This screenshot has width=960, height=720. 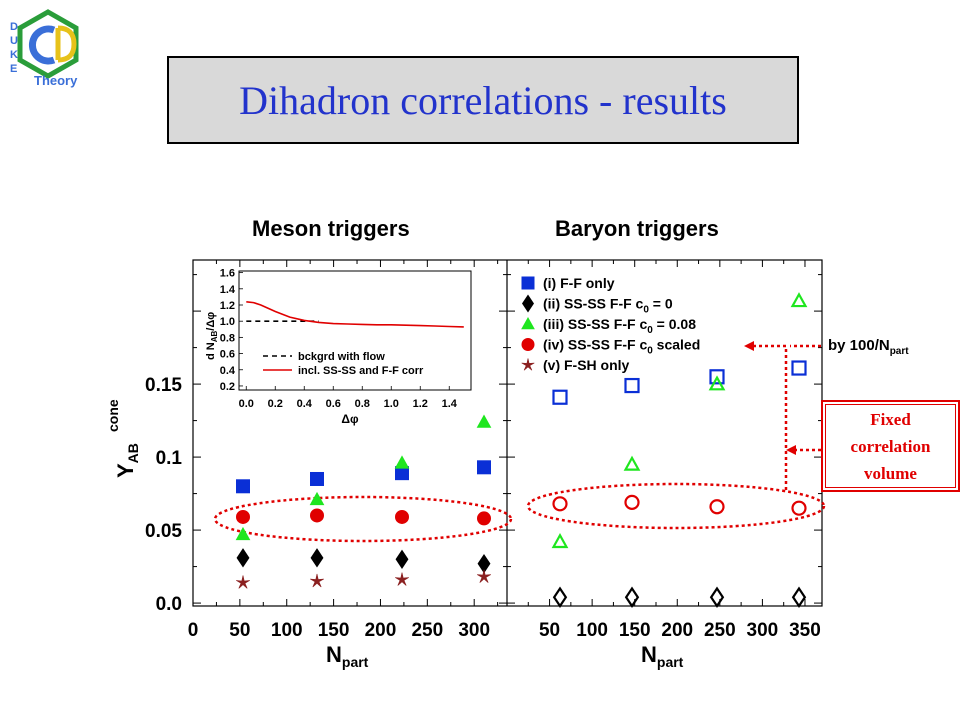 What do you see at coordinates (361, 371) in the screenshot?
I see `inset-legend-solid-label: incl. SS-SS and F-F corr` at bounding box center [361, 371].